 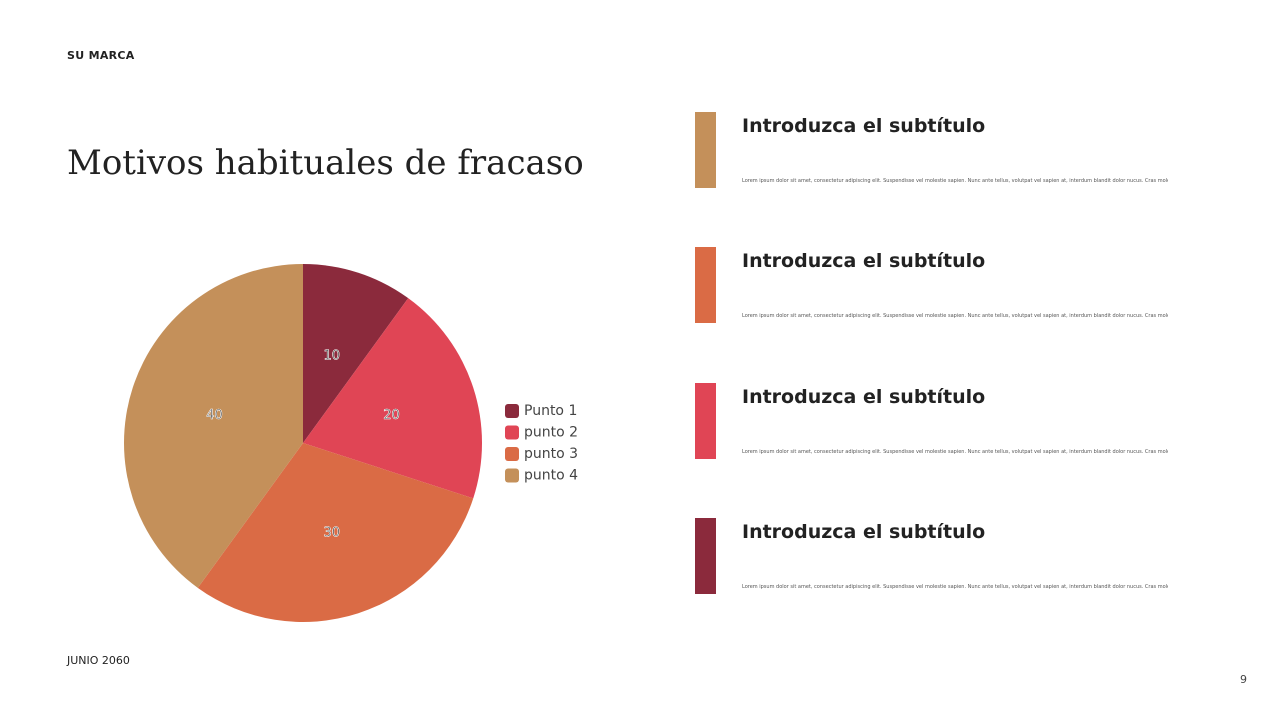 What do you see at coordinates (214, 415) in the screenshot?
I see `data-label: 40` at bounding box center [214, 415].